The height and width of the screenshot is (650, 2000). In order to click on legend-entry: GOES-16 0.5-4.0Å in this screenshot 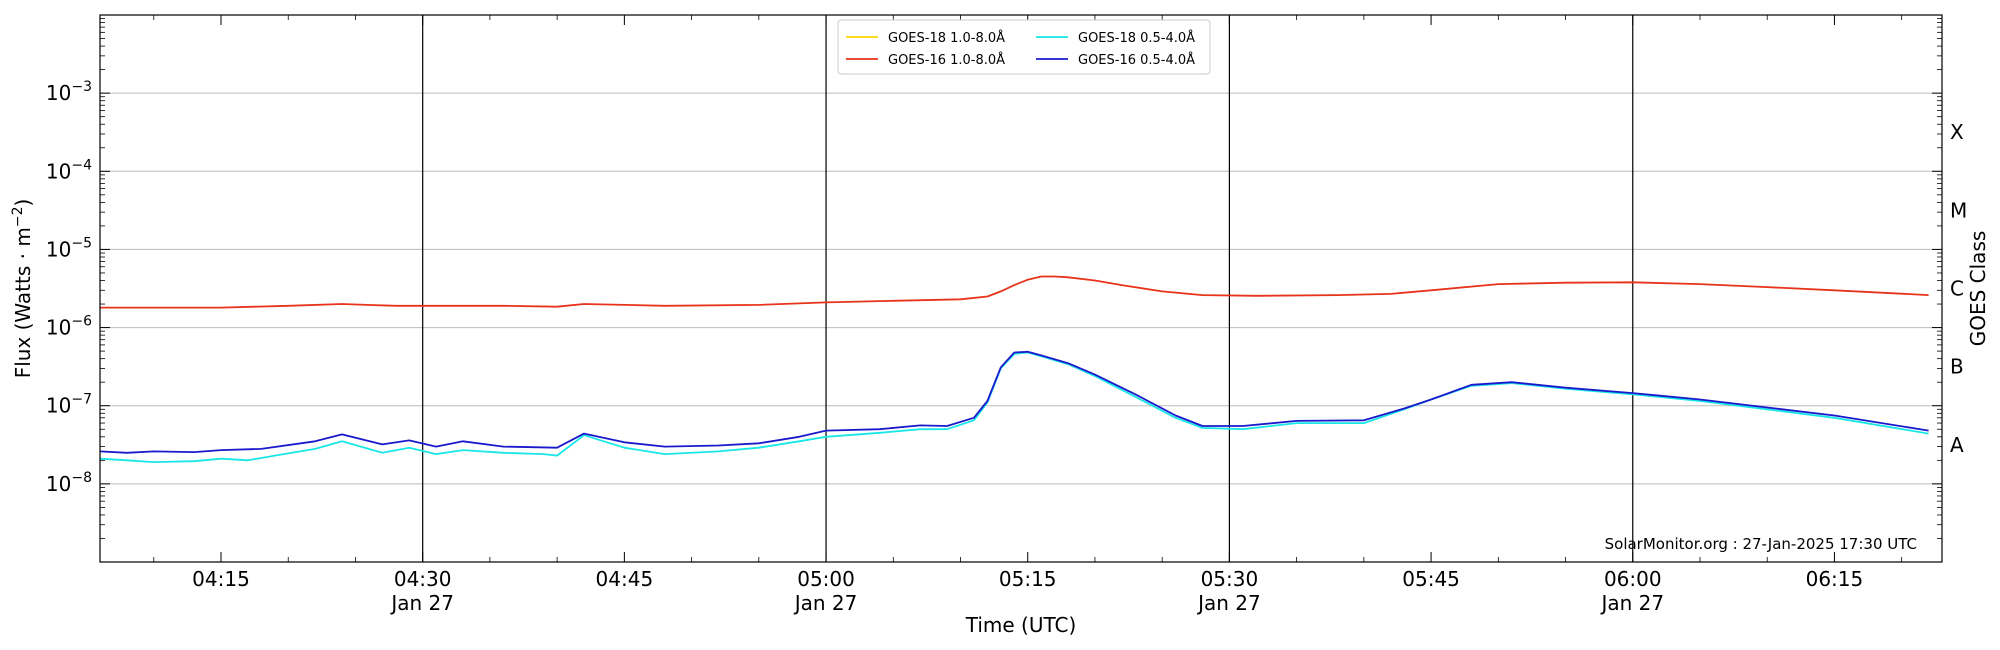, I will do `click(1136, 60)`.